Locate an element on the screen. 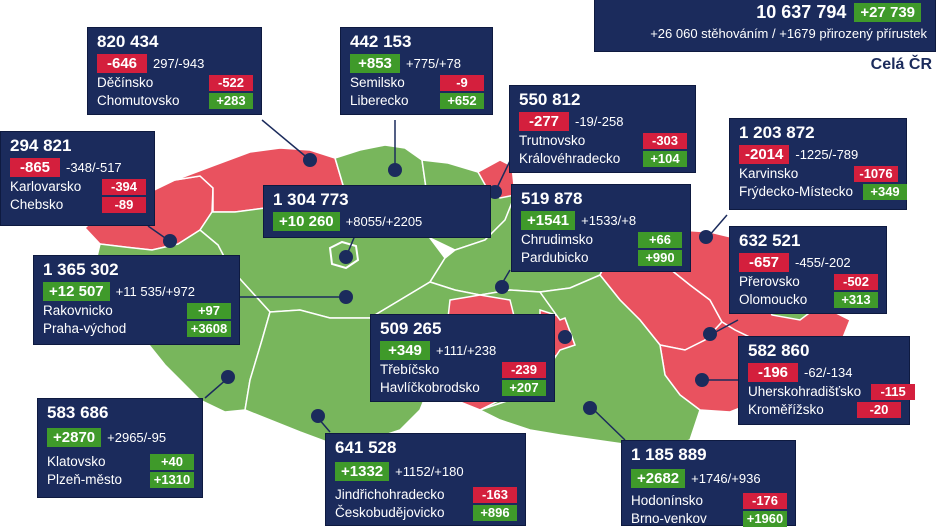  region-change-badge: -196 is located at coordinates (773, 372).